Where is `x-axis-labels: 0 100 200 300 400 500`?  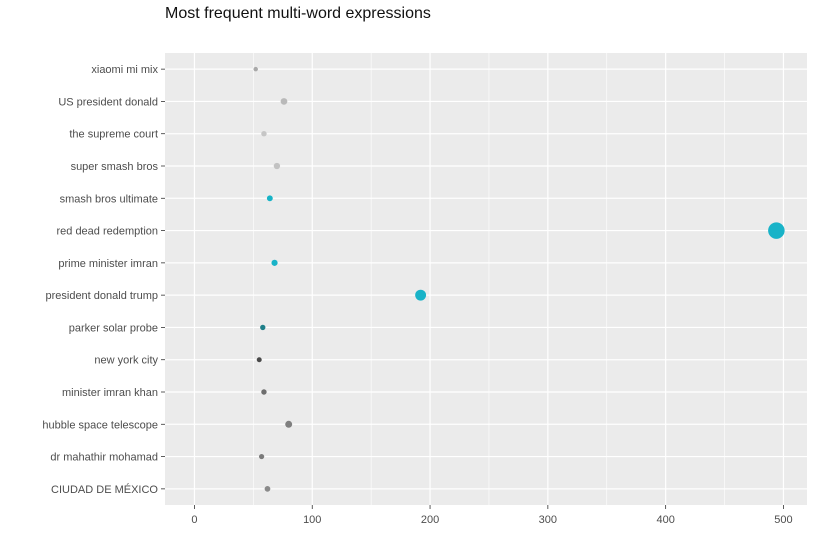
x-axis-labels: 0 100 200 300 400 500 is located at coordinates (492, 515).